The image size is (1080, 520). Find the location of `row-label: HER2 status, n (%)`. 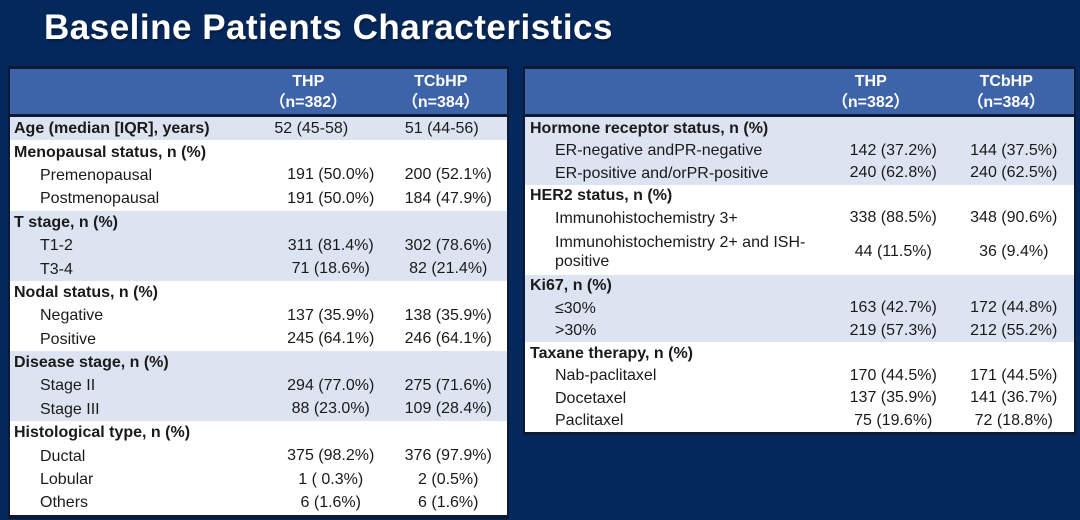

row-label: HER2 status, n (%) is located at coordinates (601, 196).